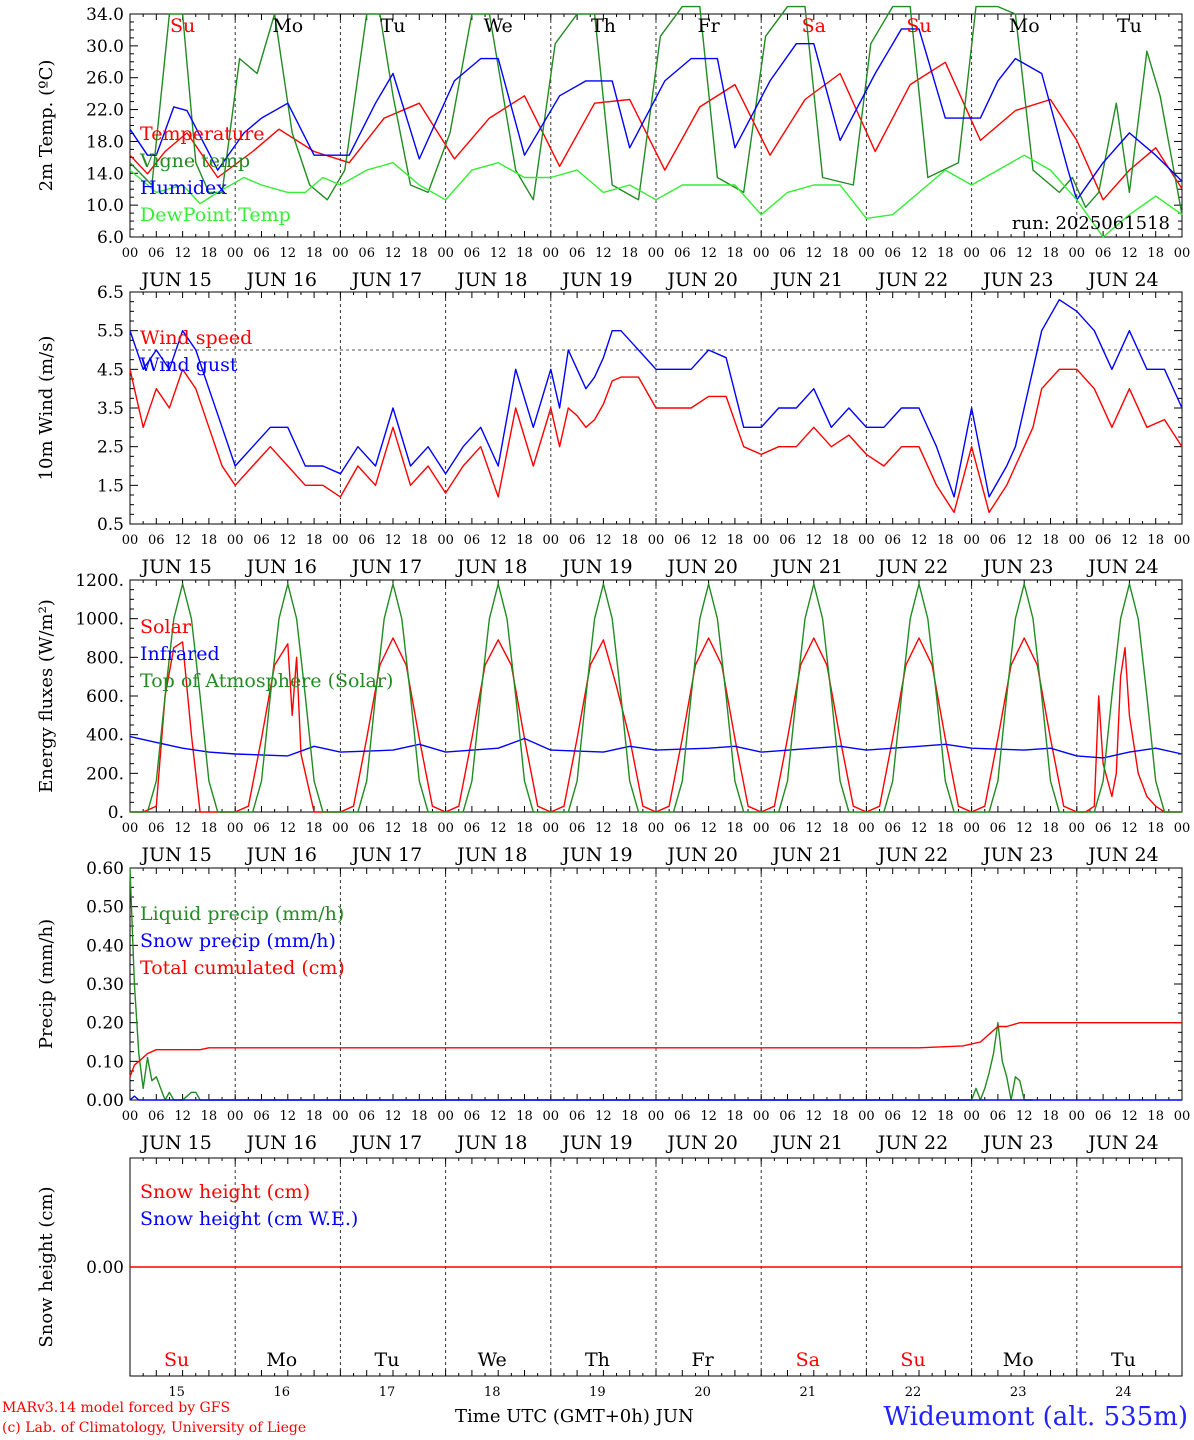  What do you see at coordinates (674, 1416) in the screenshot?
I see `month-label: JUN` at bounding box center [674, 1416].